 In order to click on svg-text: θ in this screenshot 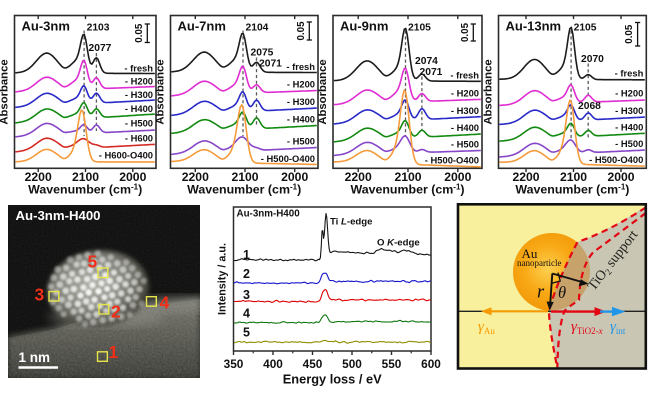, I will do `click(562, 292)`.